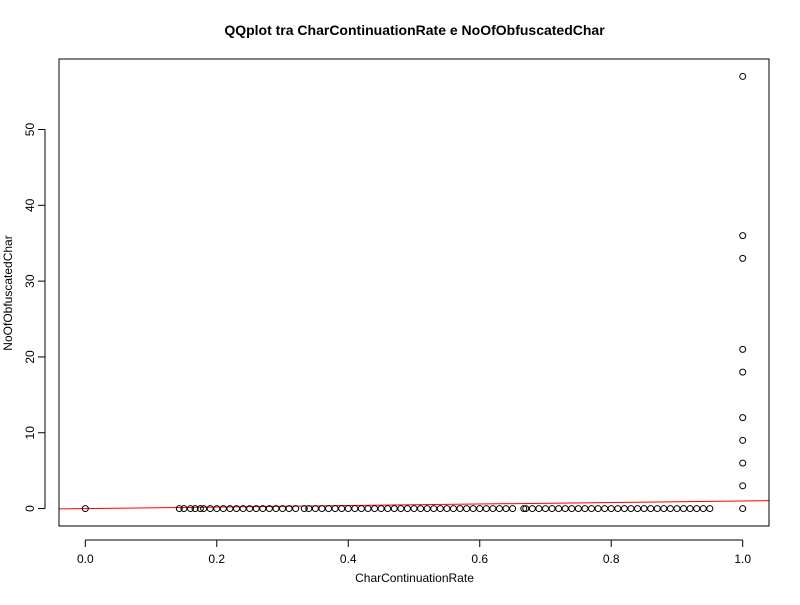 The width and height of the screenshot is (800, 605). What do you see at coordinates (85, 559) in the screenshot?
I see `x-tick-label: 0.0` at bounding box center [85, 559].